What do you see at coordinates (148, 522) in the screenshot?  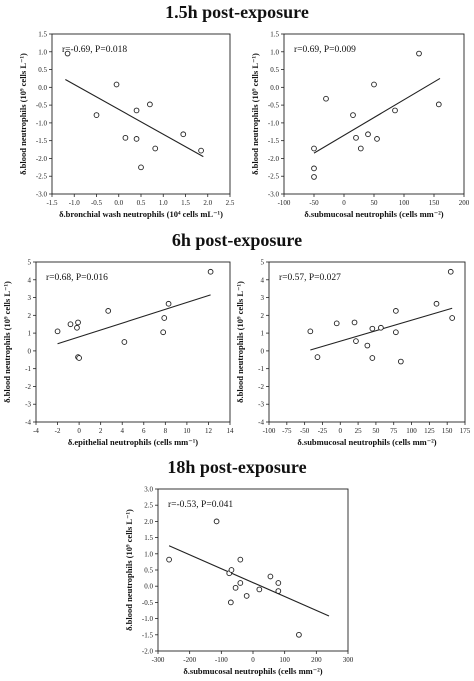 I see `y-tick-label: 2.0` at bounding box center [148, 522].